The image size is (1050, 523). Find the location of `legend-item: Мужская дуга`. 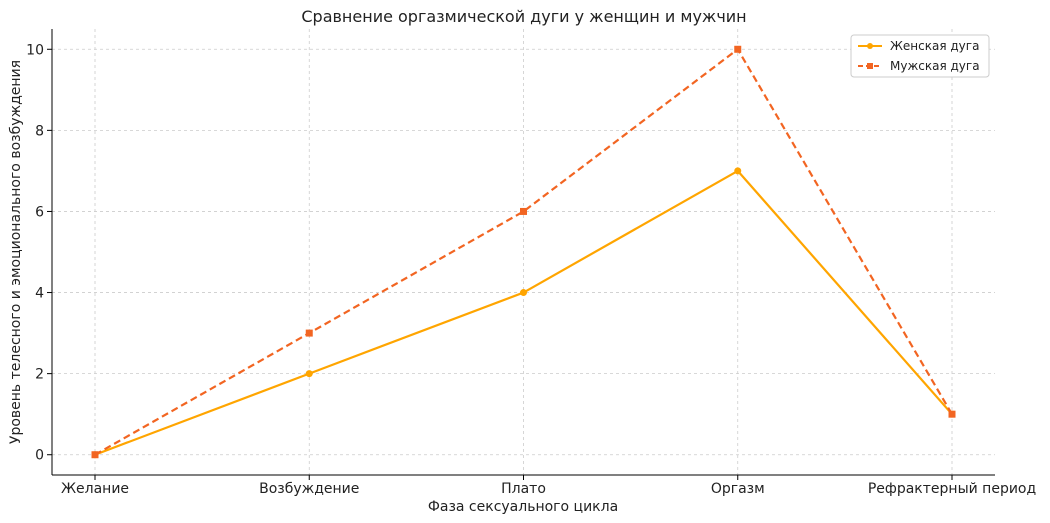

legend-item: Мужская дуга is located at coordinates (919, 66).